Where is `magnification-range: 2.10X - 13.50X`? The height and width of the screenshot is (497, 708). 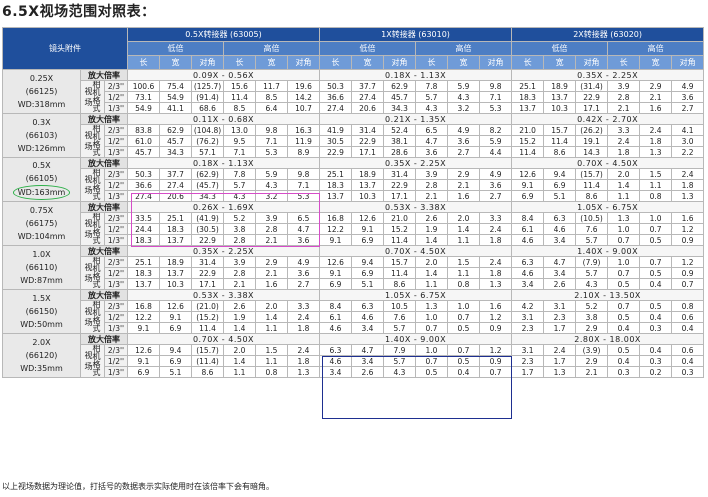
magnification-range: 2.10X - 13.50X is located at coordinates (608, 295).